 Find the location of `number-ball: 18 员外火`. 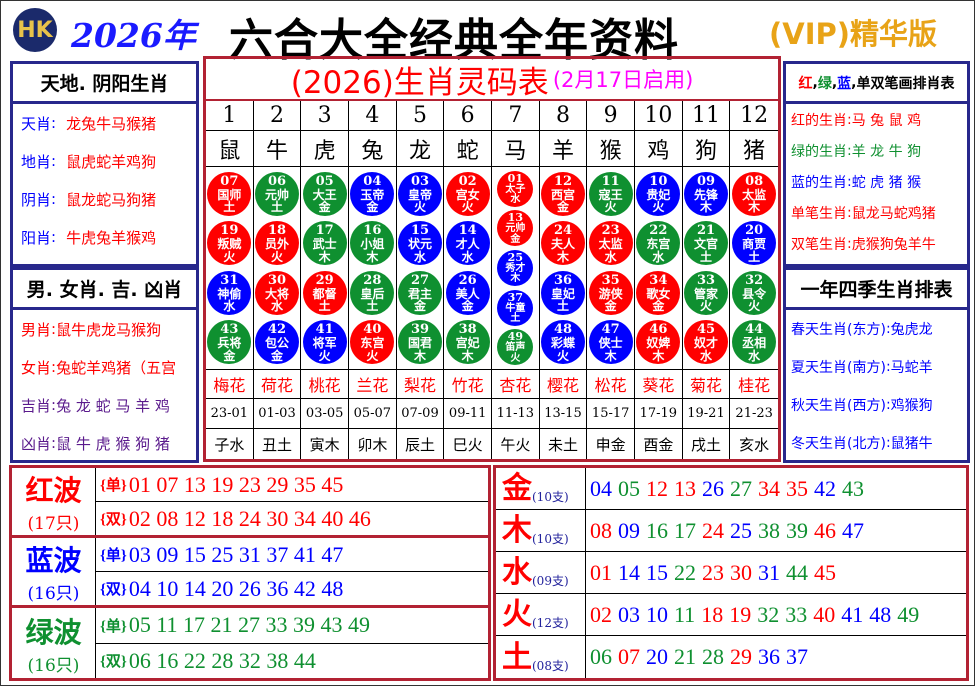

number-ball: 18 员外火 is located at coordinates (276, 243).